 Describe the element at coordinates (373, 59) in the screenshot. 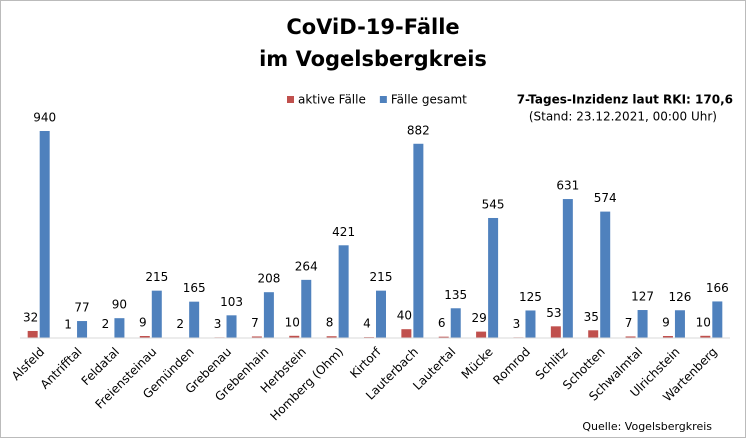

I see `chart-title: im Vogelsbergkreis` at that location.